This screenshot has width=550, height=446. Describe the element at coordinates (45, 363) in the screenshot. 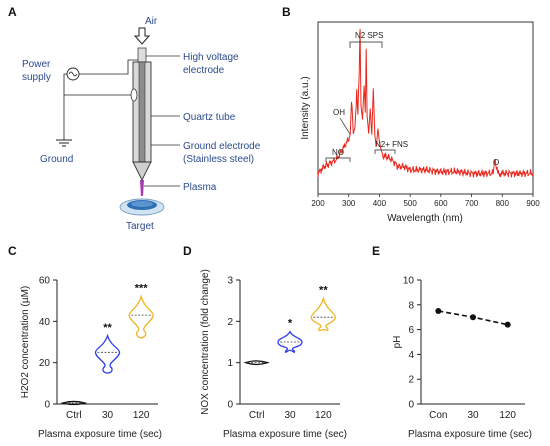

I see `h2o2-y-tick-label: 20` at that location.